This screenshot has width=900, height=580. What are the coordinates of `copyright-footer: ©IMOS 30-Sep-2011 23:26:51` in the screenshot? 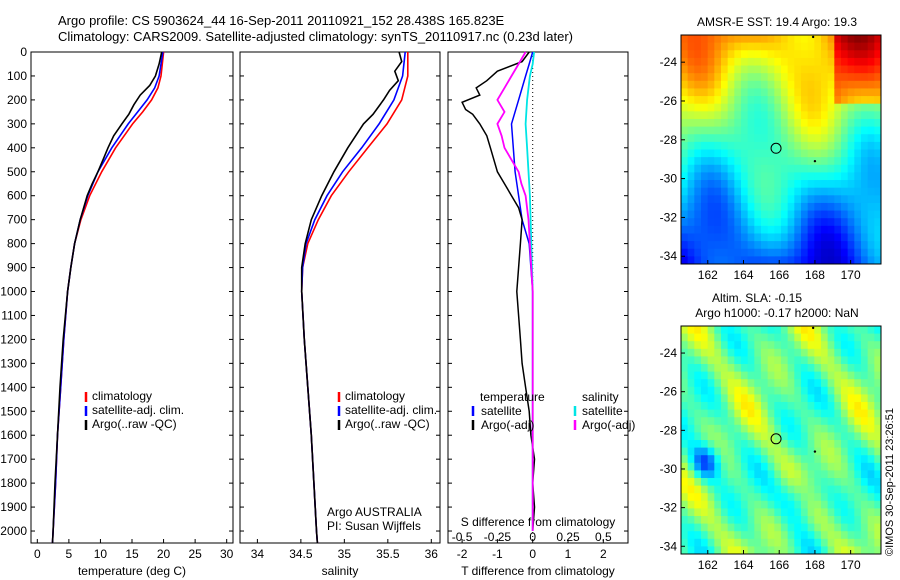 It's located at (890, 482).